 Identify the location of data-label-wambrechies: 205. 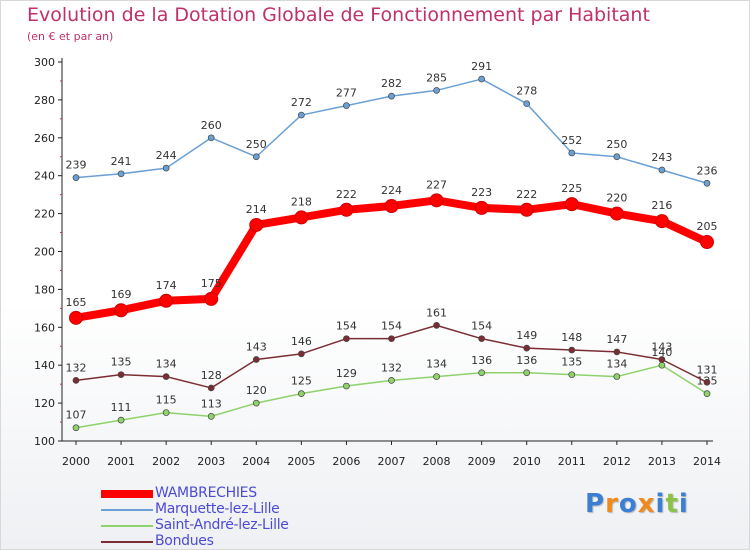
(707, 226).